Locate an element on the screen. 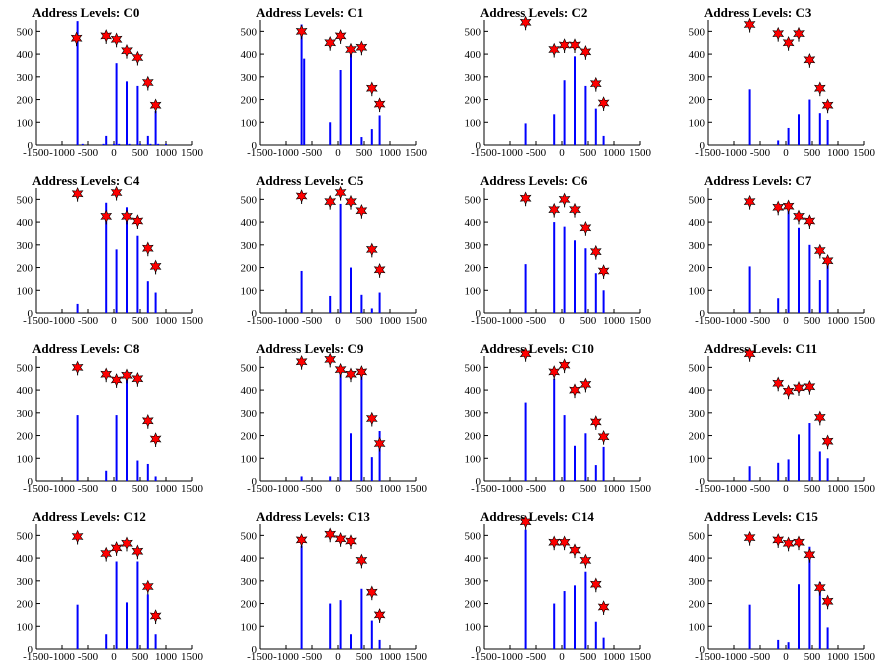  x-tick-label: -500 is located at coordinates (312, 657).